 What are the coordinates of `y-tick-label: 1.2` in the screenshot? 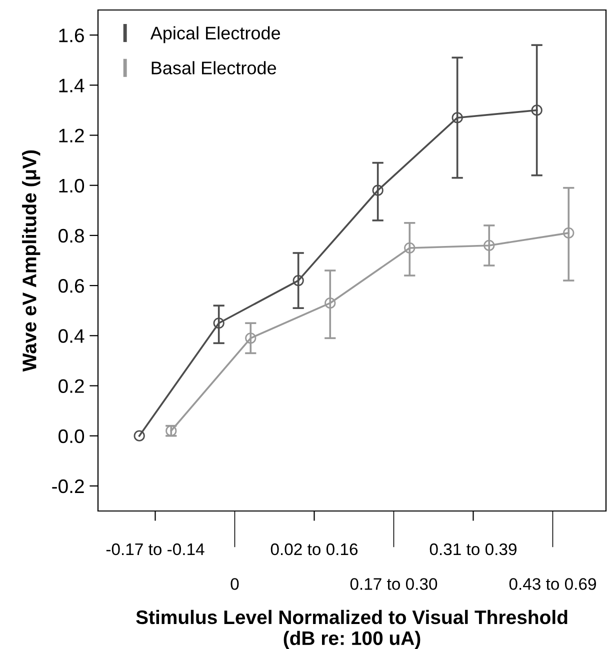 It's located at (71, 135).